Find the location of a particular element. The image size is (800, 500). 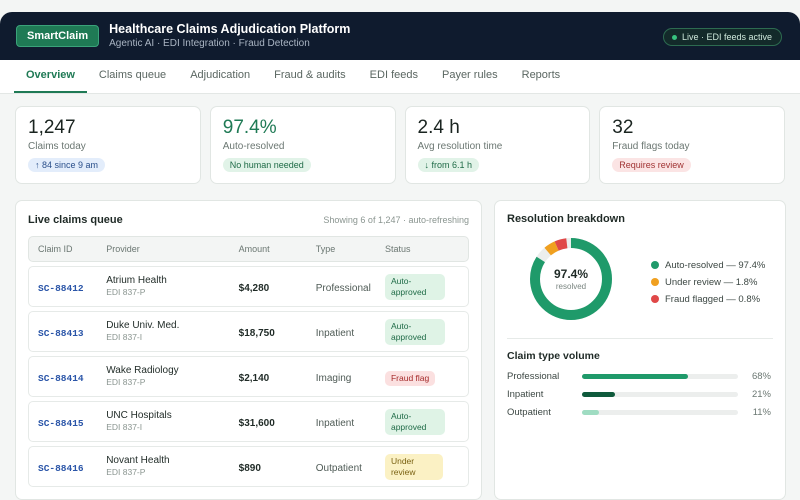

queue-title: Live claims queue is located at coordinates (75, 220).